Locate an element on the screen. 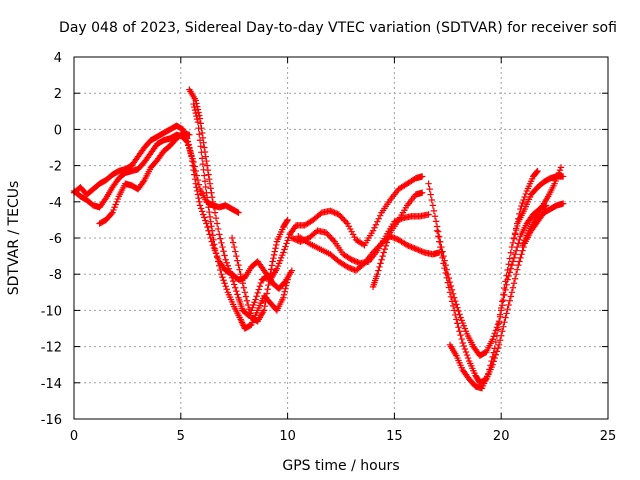 This screenshot has height=480, width=640. series-track-k is located at coordinates (500, 293).